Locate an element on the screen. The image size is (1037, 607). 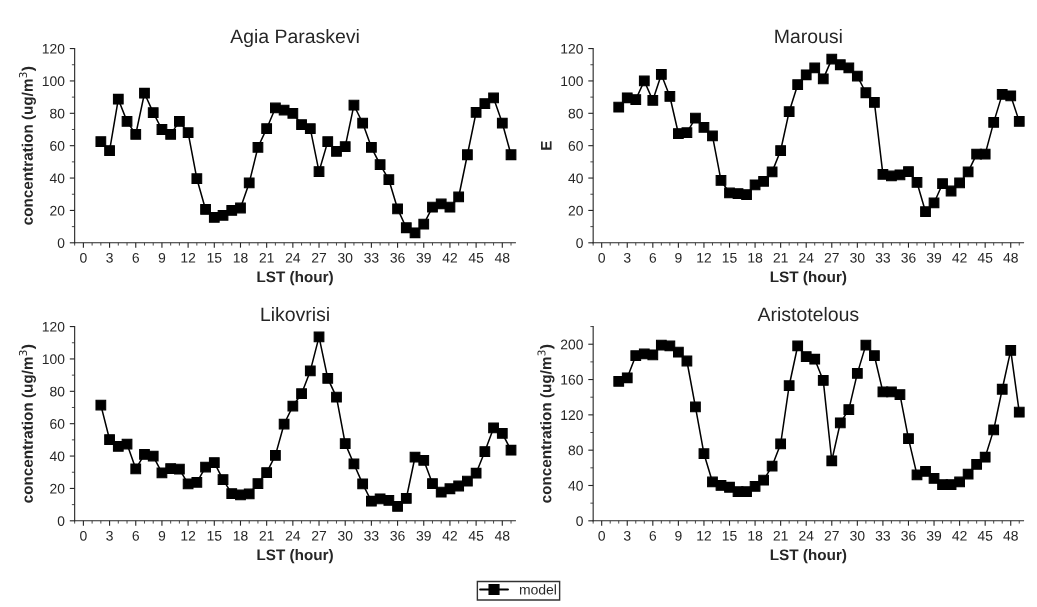
y-tick-label: 60 is located at coordinates (57, 146).